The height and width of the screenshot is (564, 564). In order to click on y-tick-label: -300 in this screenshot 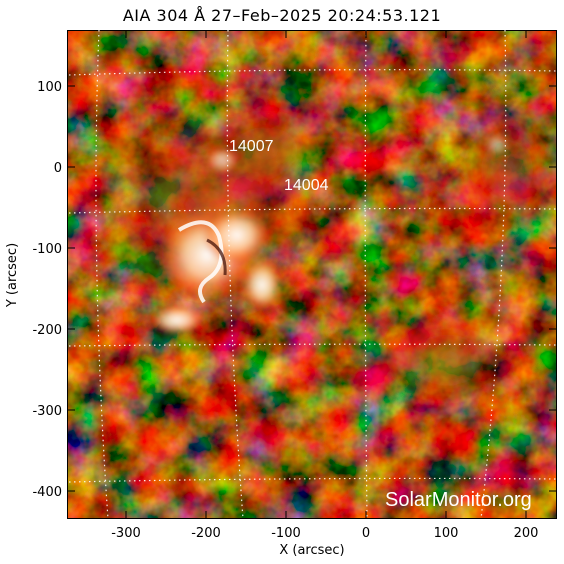, I will do `click(47, 411)`.